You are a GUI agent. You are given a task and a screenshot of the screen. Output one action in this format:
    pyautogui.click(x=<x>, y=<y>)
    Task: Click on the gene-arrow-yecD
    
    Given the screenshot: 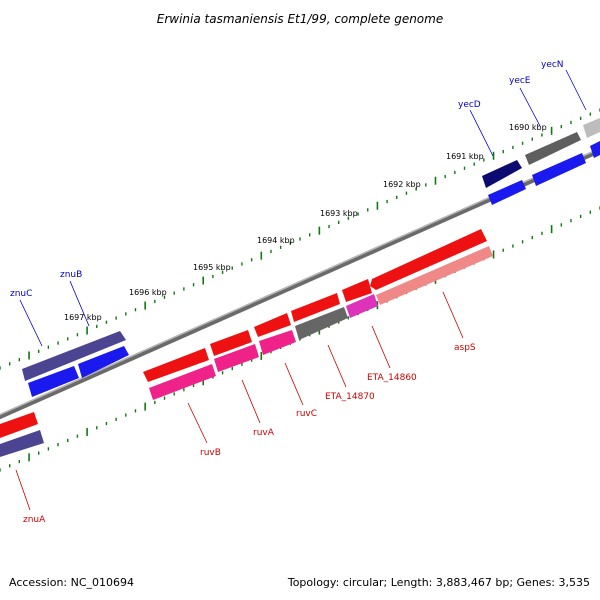 What is the action you would take?
    pyautogui.click(x=502, y=174)
    